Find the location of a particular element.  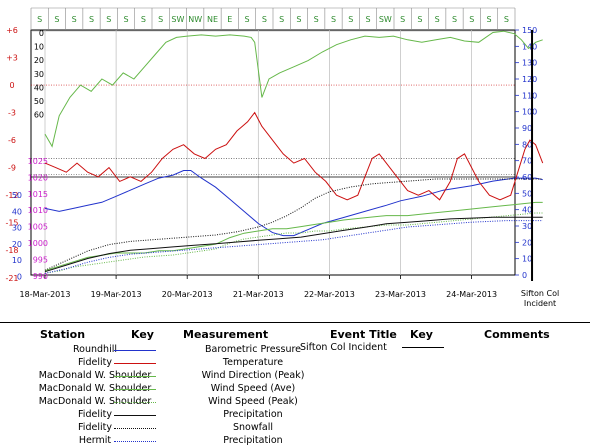

event-key-line is located at coordinates (423, 347).